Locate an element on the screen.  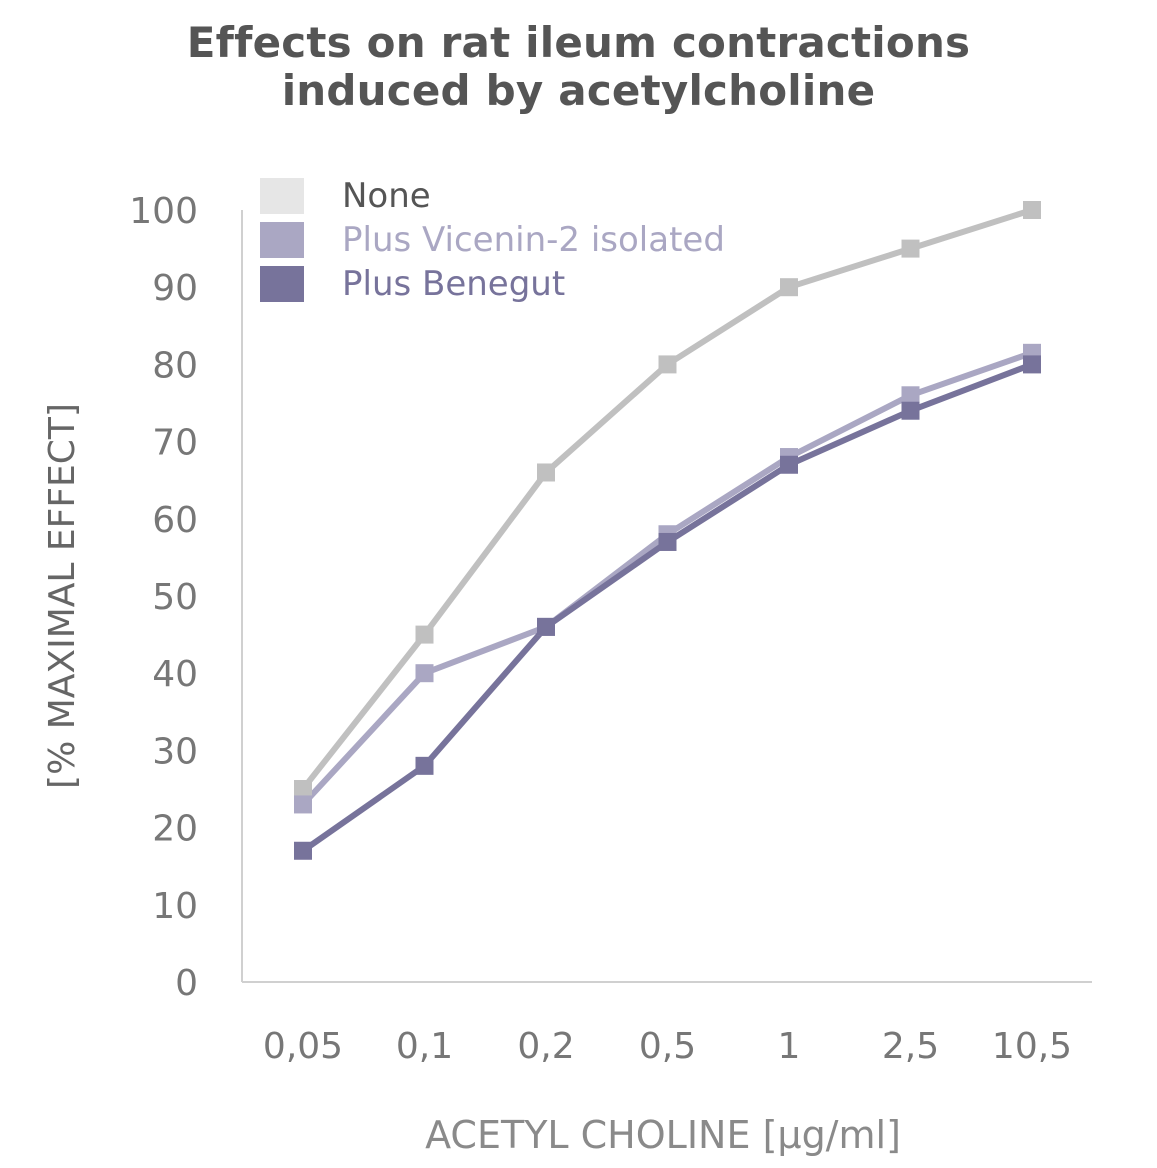
y-tick-label: 80 is located at coordinates (175, 365).